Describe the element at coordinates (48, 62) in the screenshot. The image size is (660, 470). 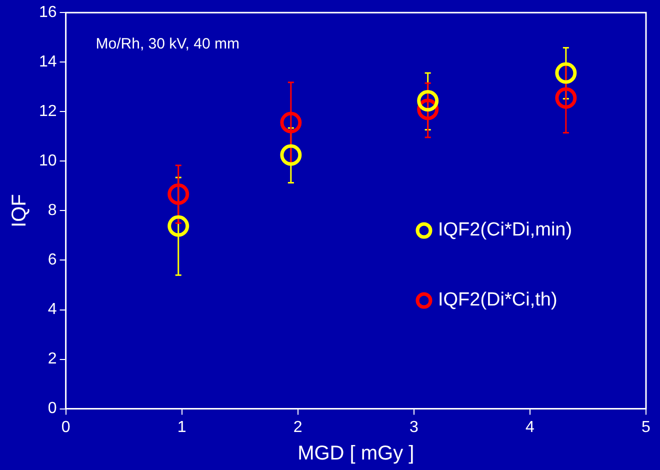
I see `y-tick-label: 14` at that location.